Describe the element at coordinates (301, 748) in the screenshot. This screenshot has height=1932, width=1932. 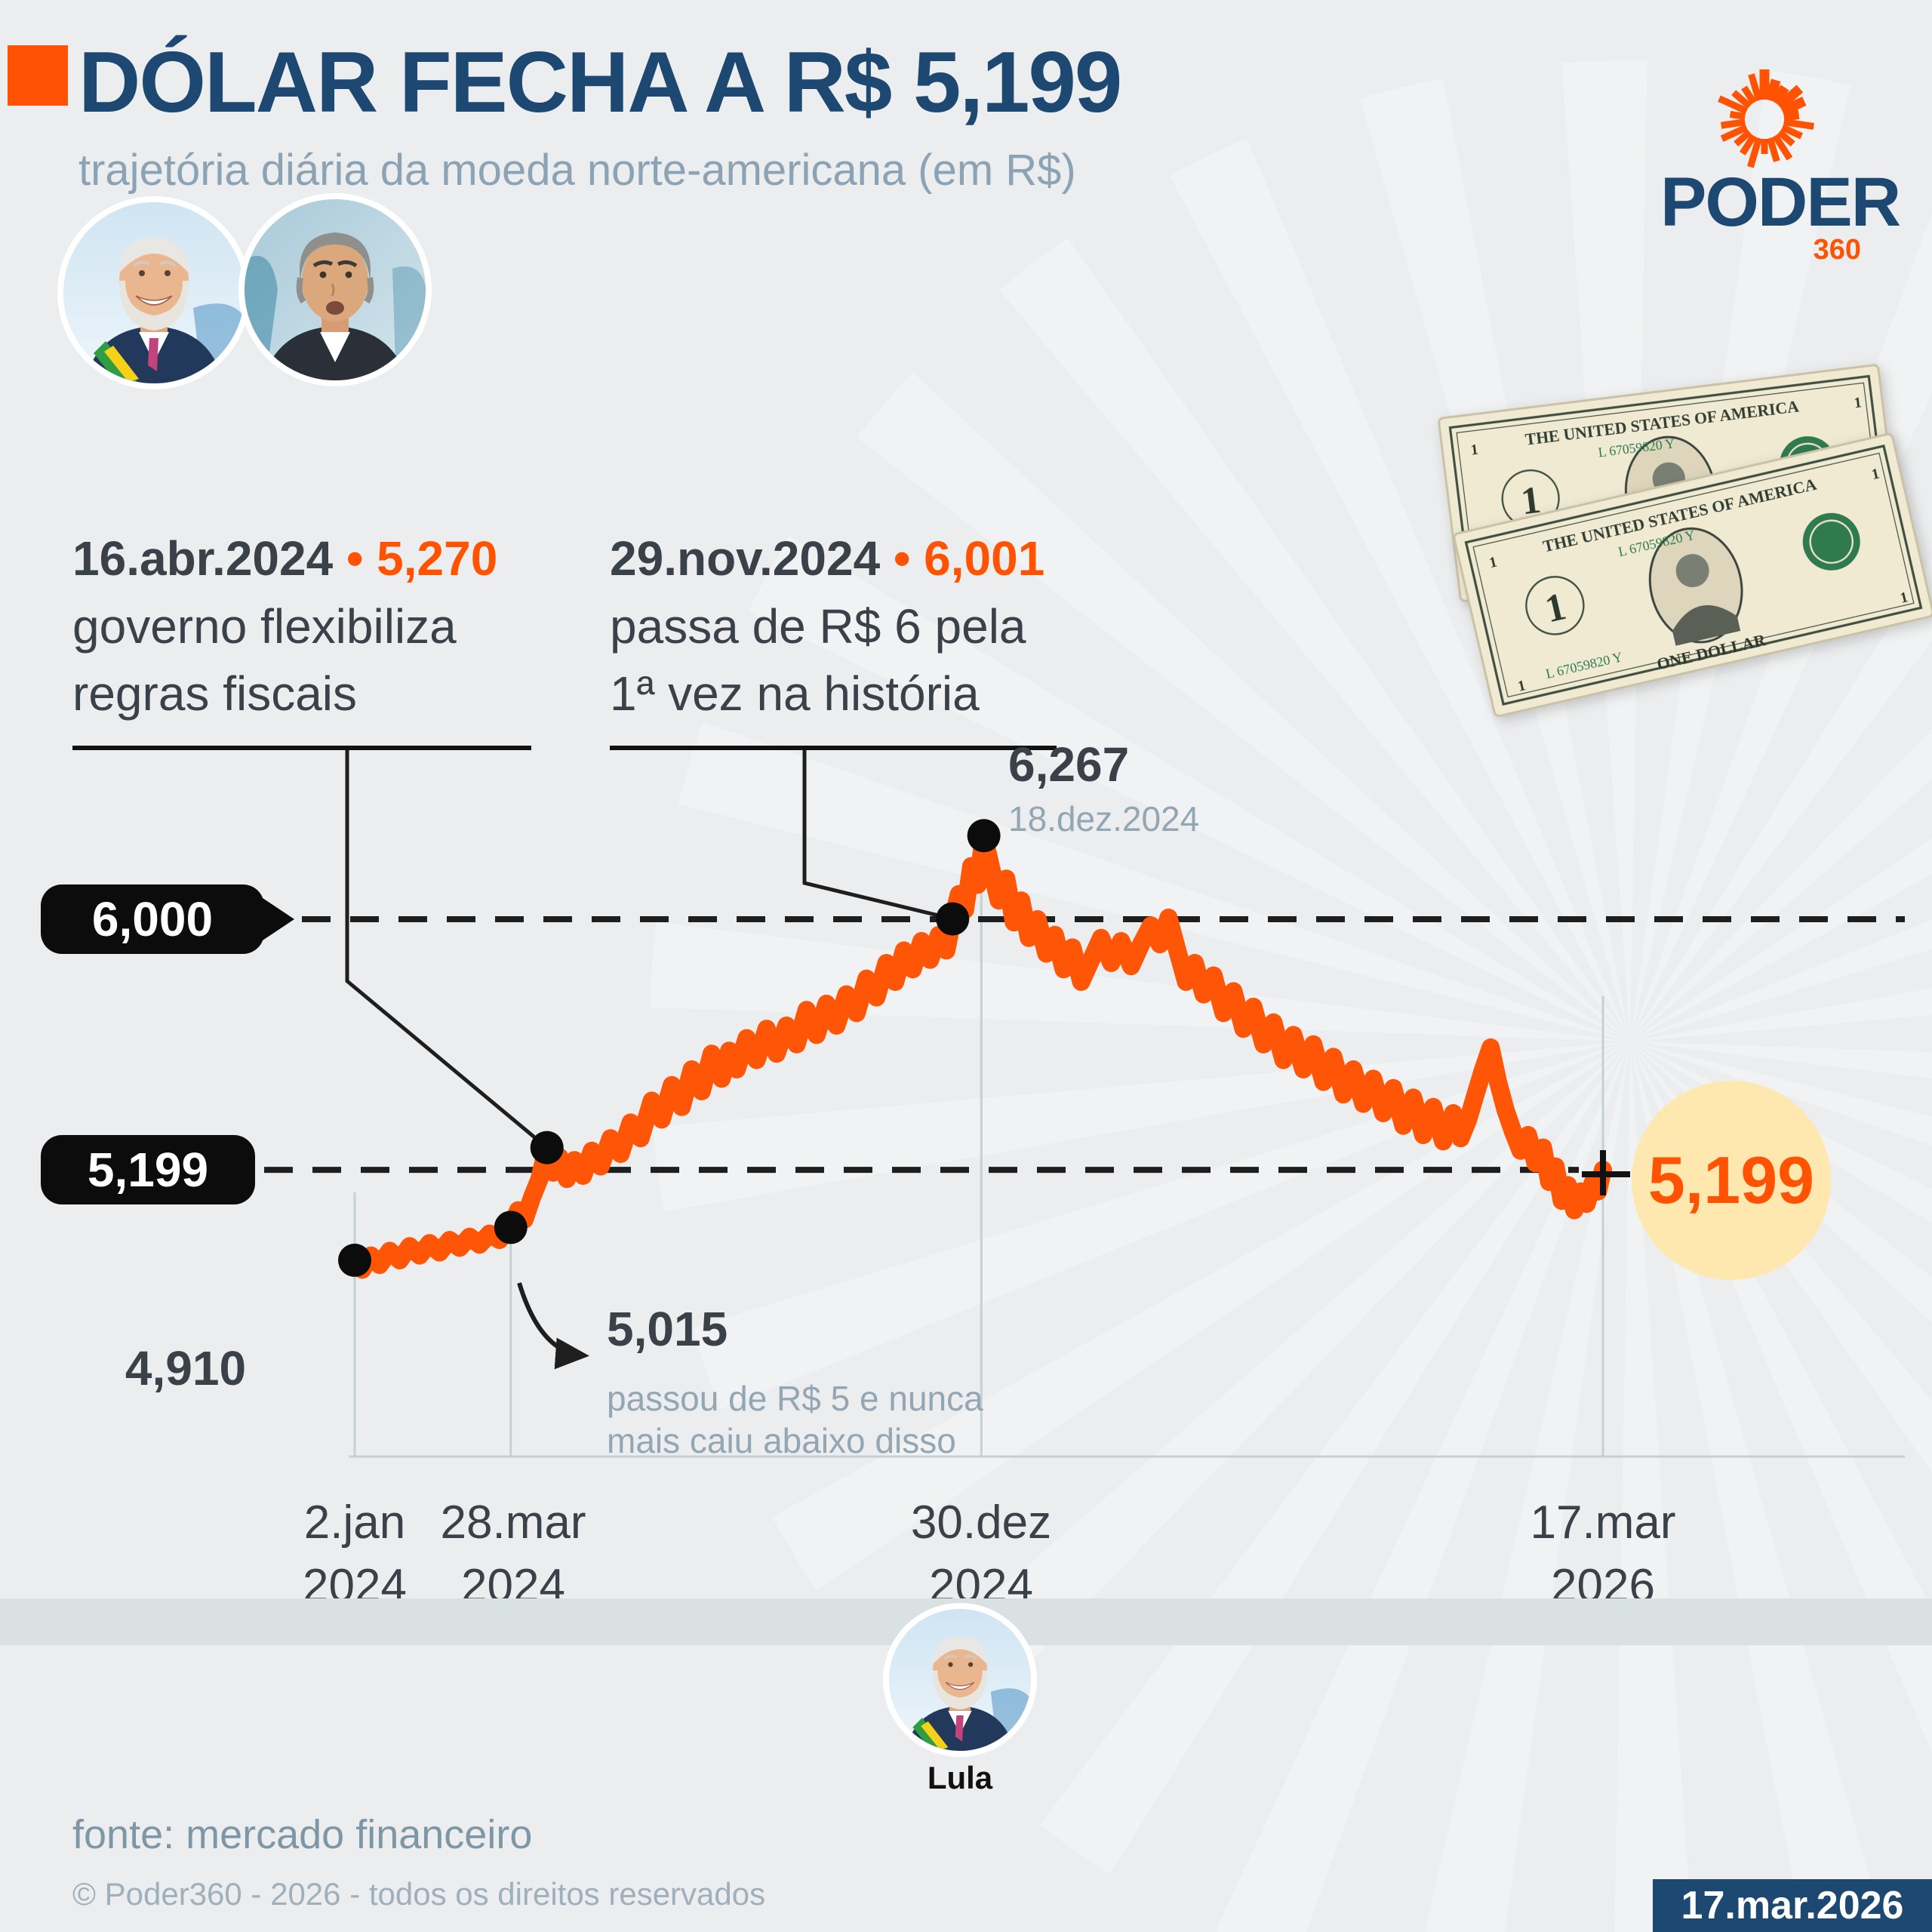
I see `annotation1-underline` at that location.